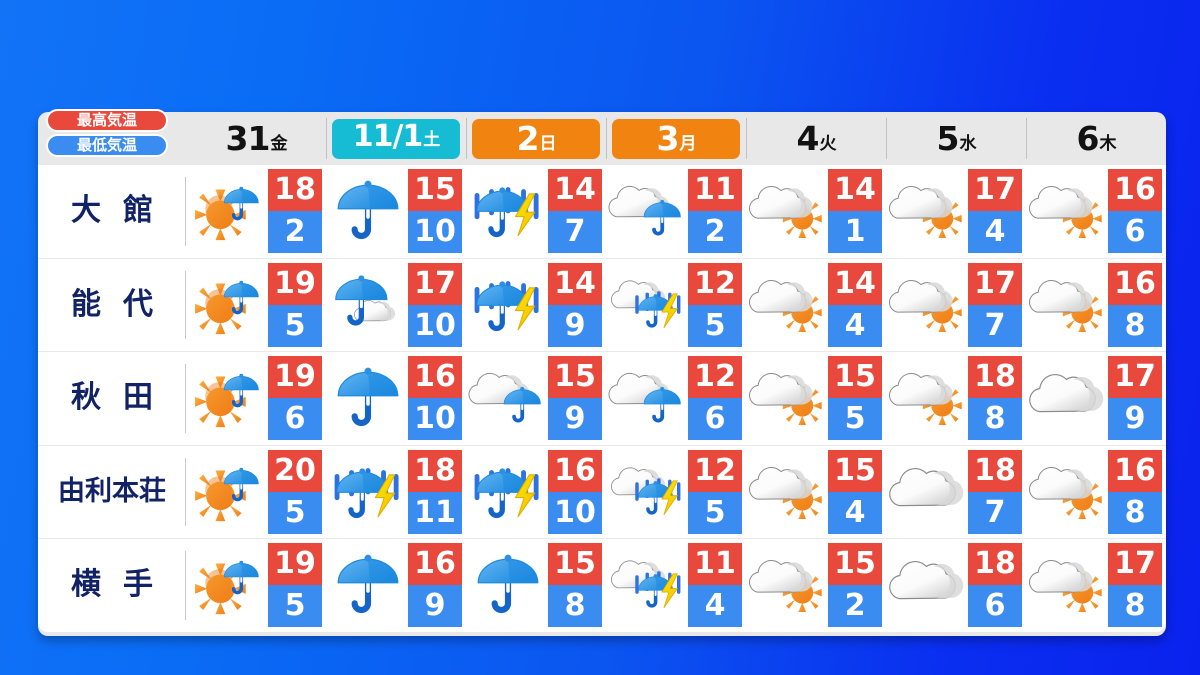 This screenshot has width=1200, height=675. Describe the element at coordinates (107, 120) in the screenshot. I see `legend-high-temp: 最高気温` at that location.